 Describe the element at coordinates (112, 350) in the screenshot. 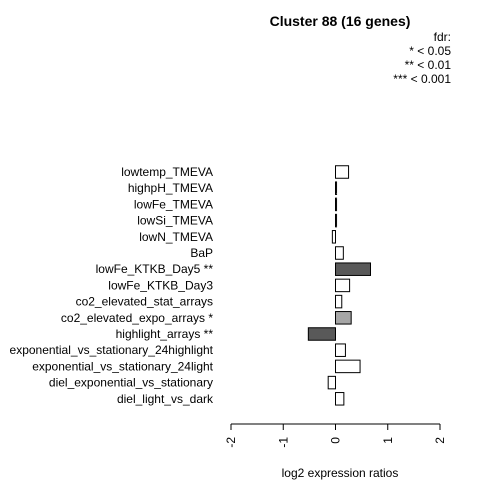

I see `category-label: exponential_vs_stationary_24highlight` at that location.